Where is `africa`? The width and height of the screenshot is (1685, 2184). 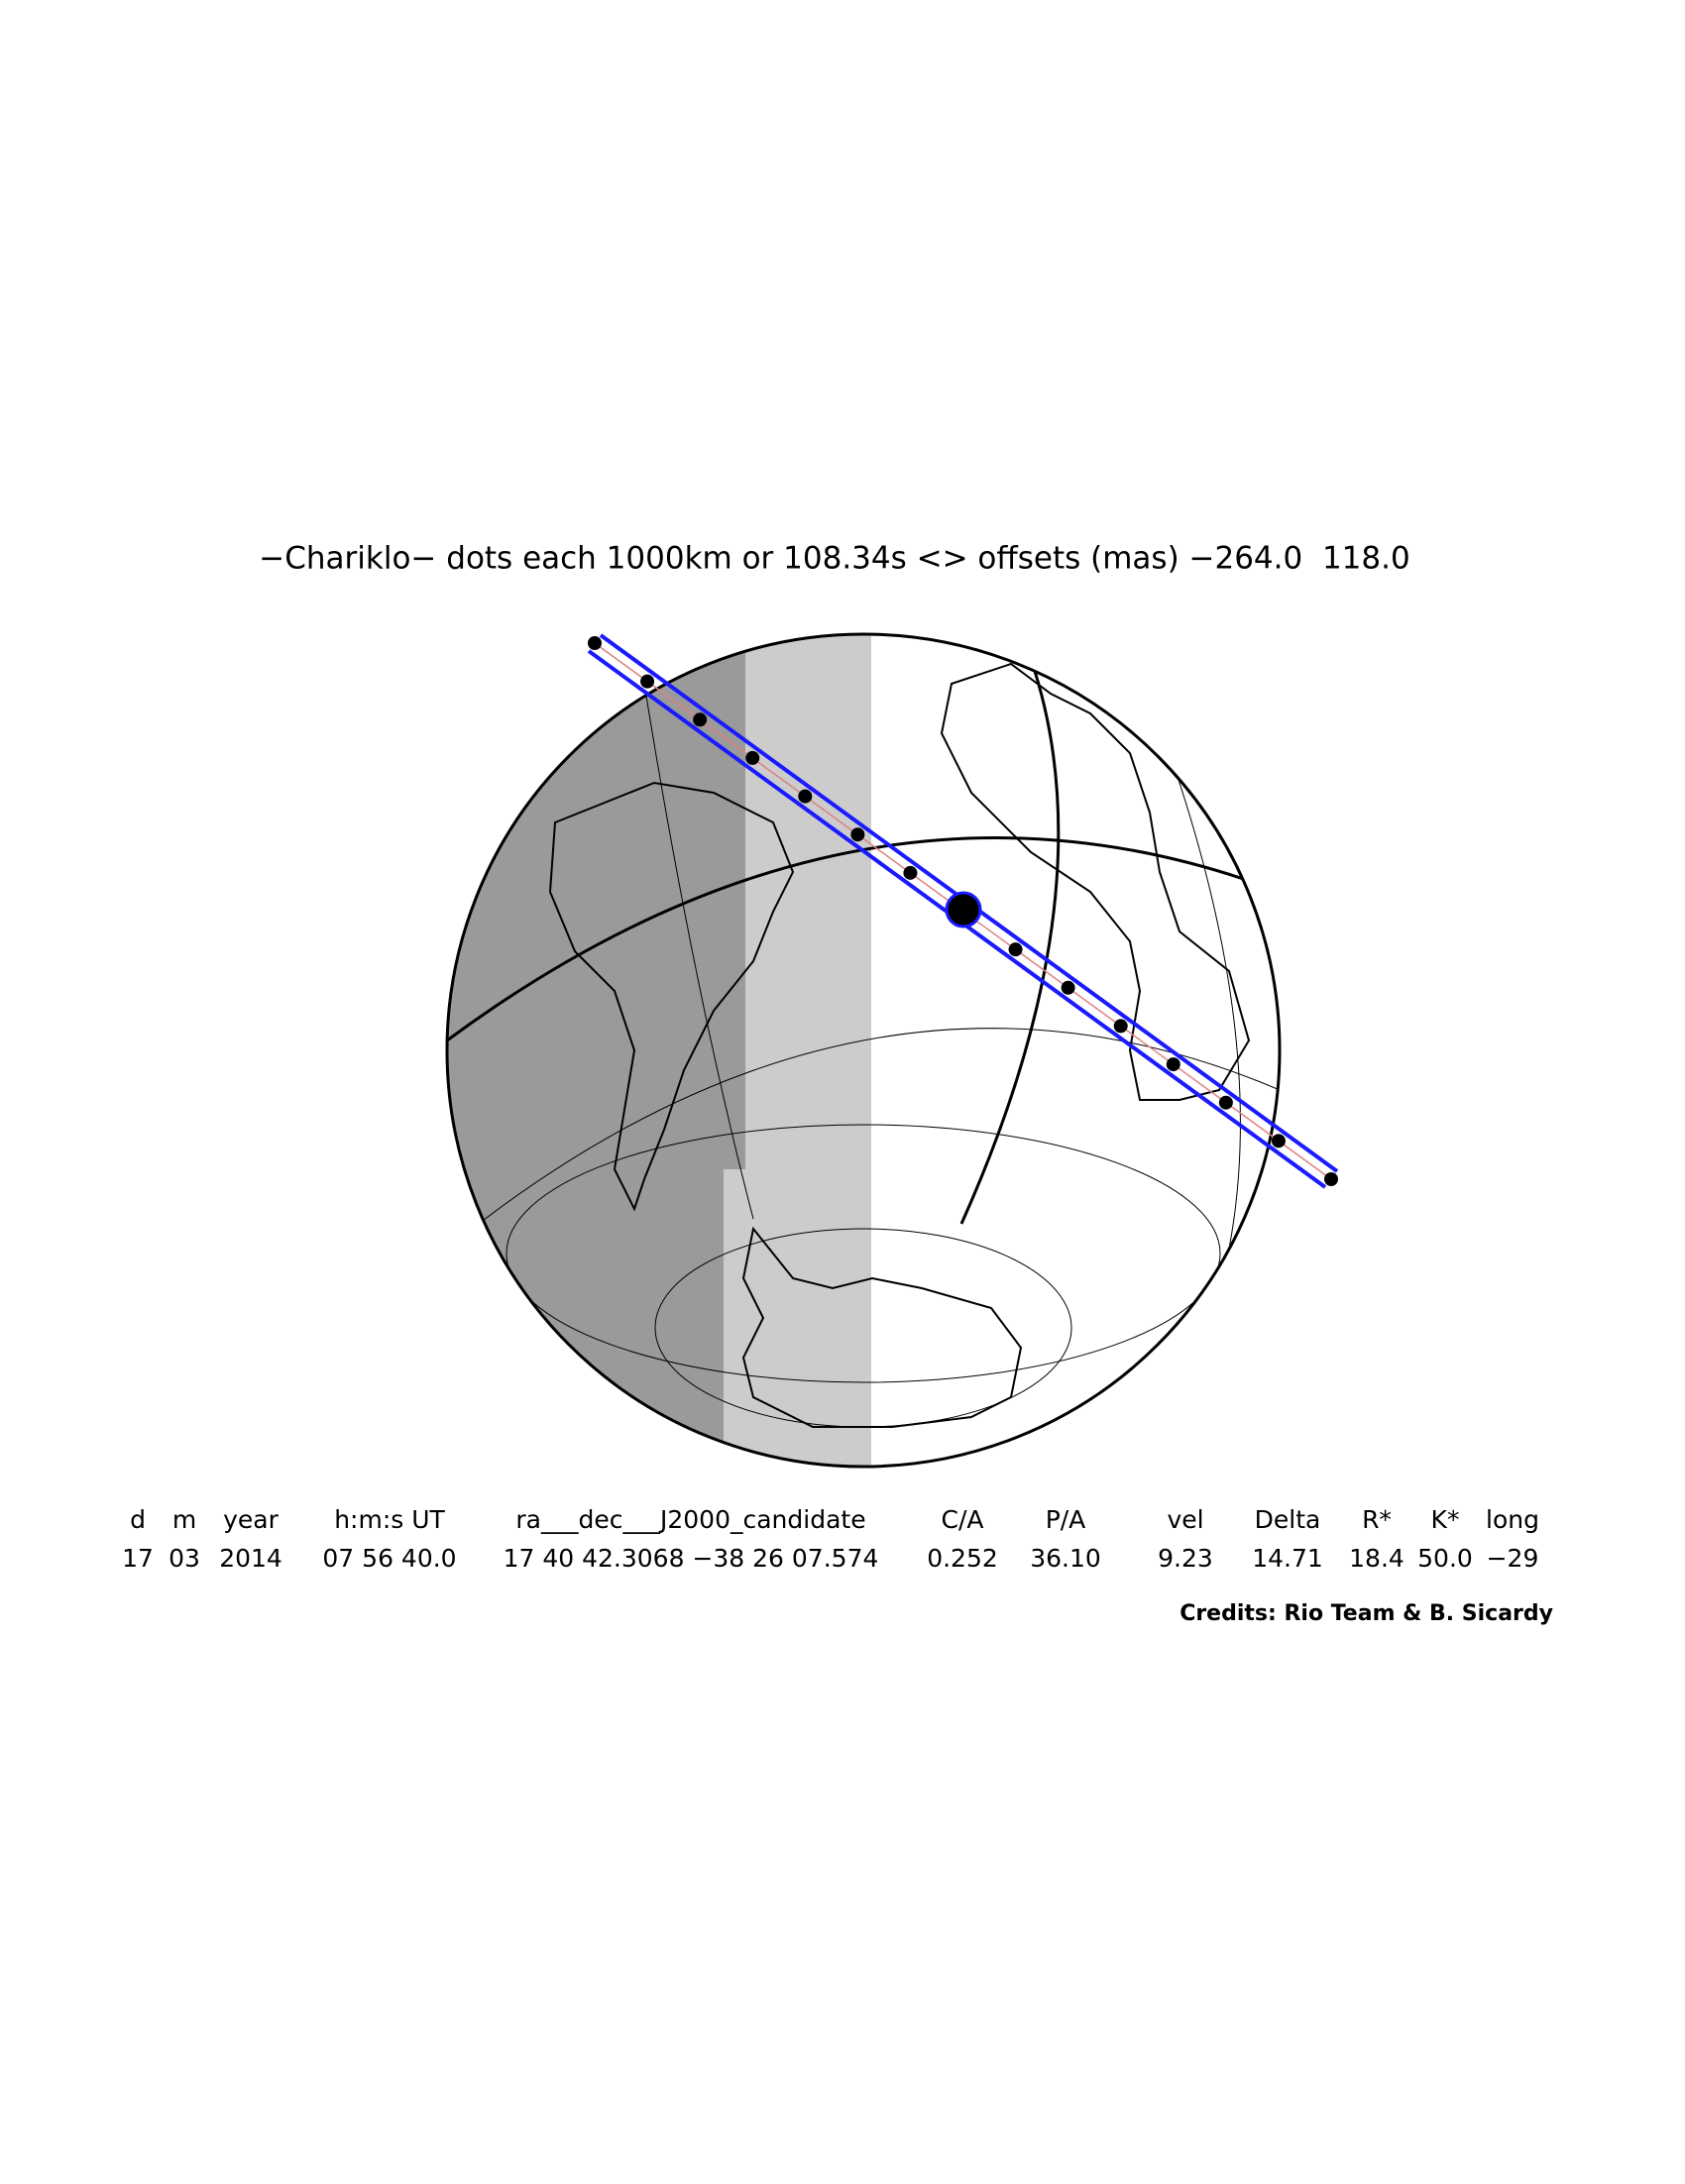 africa is located at coordinates (1095, 881).